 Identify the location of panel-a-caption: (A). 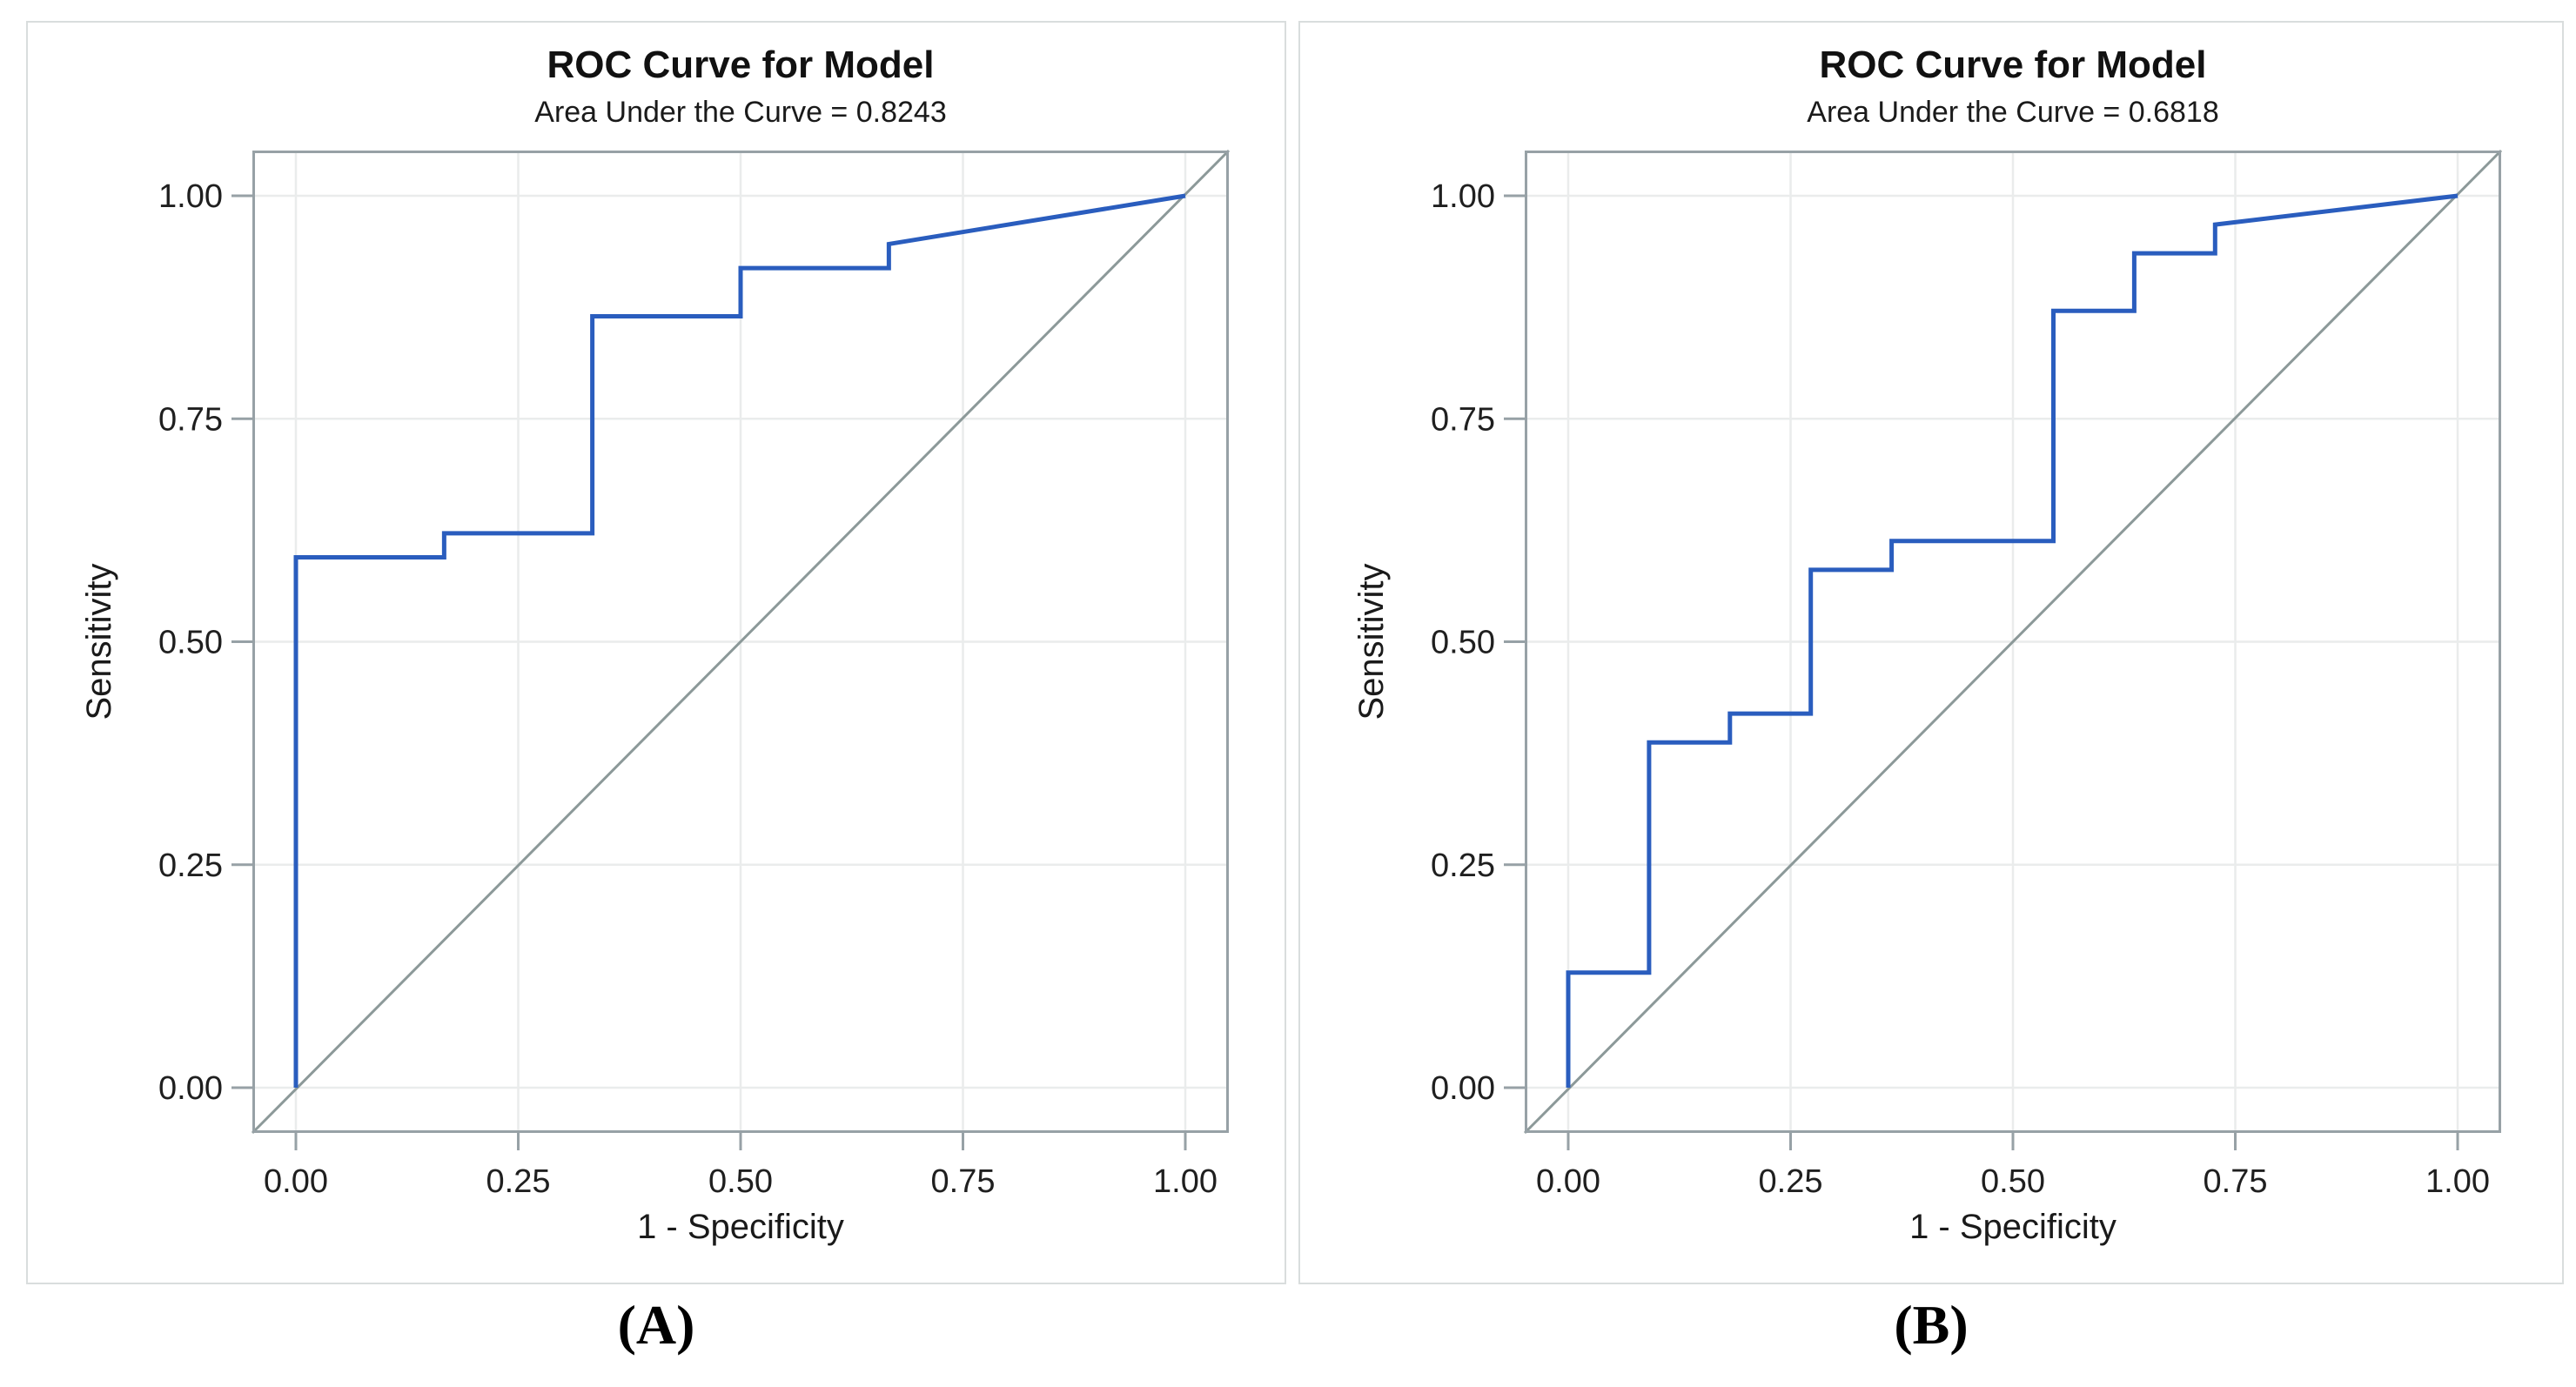
(656, 1325).